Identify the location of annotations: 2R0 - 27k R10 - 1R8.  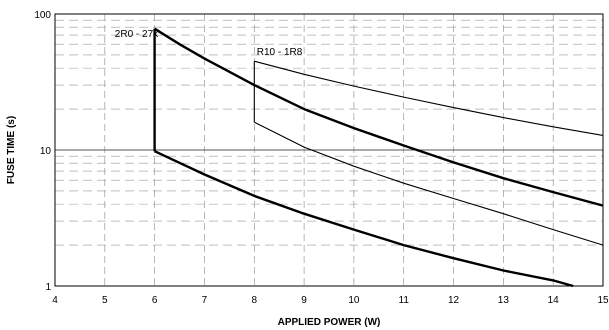
(209, 43).